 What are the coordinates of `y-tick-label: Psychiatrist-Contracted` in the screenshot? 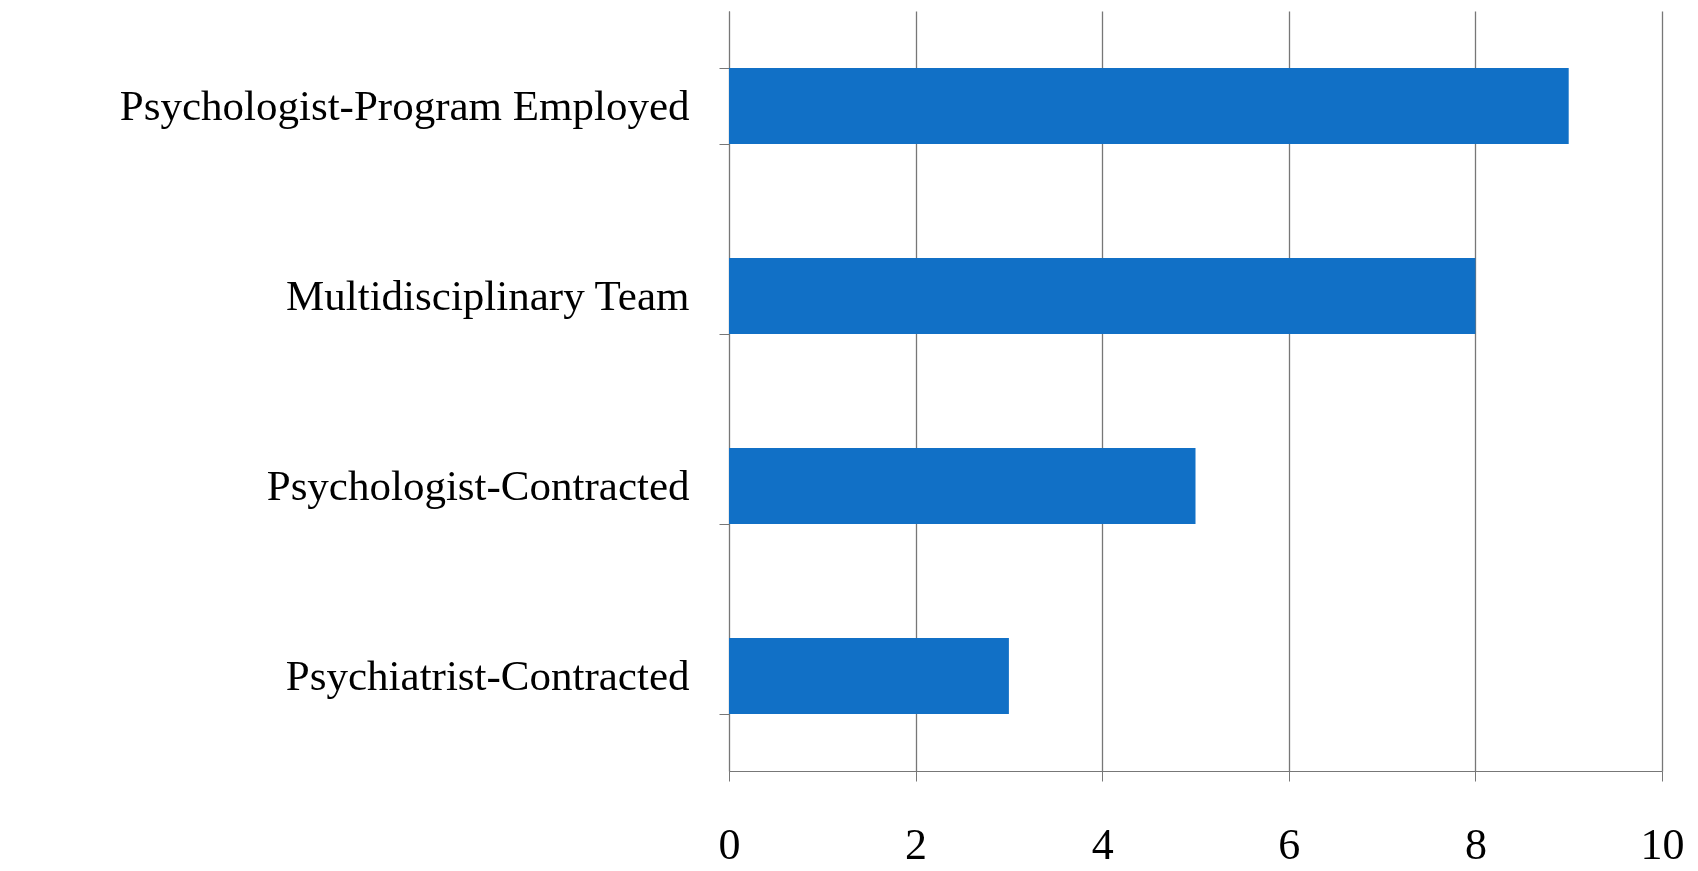 It's located at (487, 675).